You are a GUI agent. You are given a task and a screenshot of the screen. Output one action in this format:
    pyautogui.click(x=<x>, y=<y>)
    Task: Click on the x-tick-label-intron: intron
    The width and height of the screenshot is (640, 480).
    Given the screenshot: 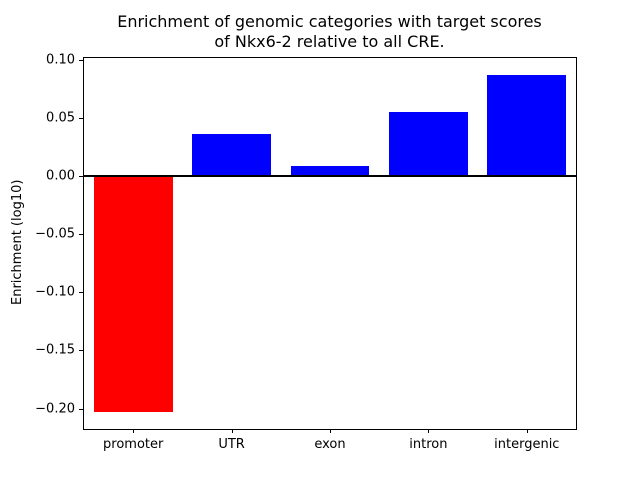 What is the action you would take?
    pyautogui.click(x=428, y=444)
    